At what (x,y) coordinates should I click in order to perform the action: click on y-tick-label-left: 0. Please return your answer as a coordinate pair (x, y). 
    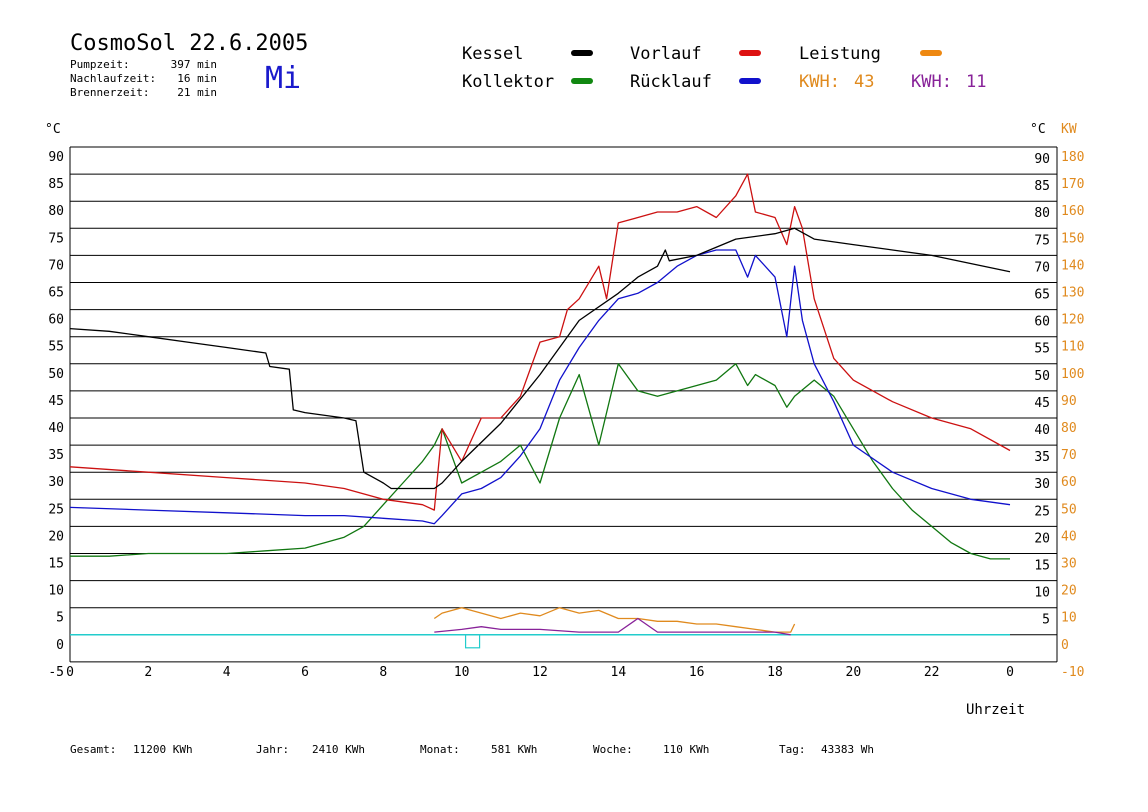
    Looking at the image, I should click on (60, 645).